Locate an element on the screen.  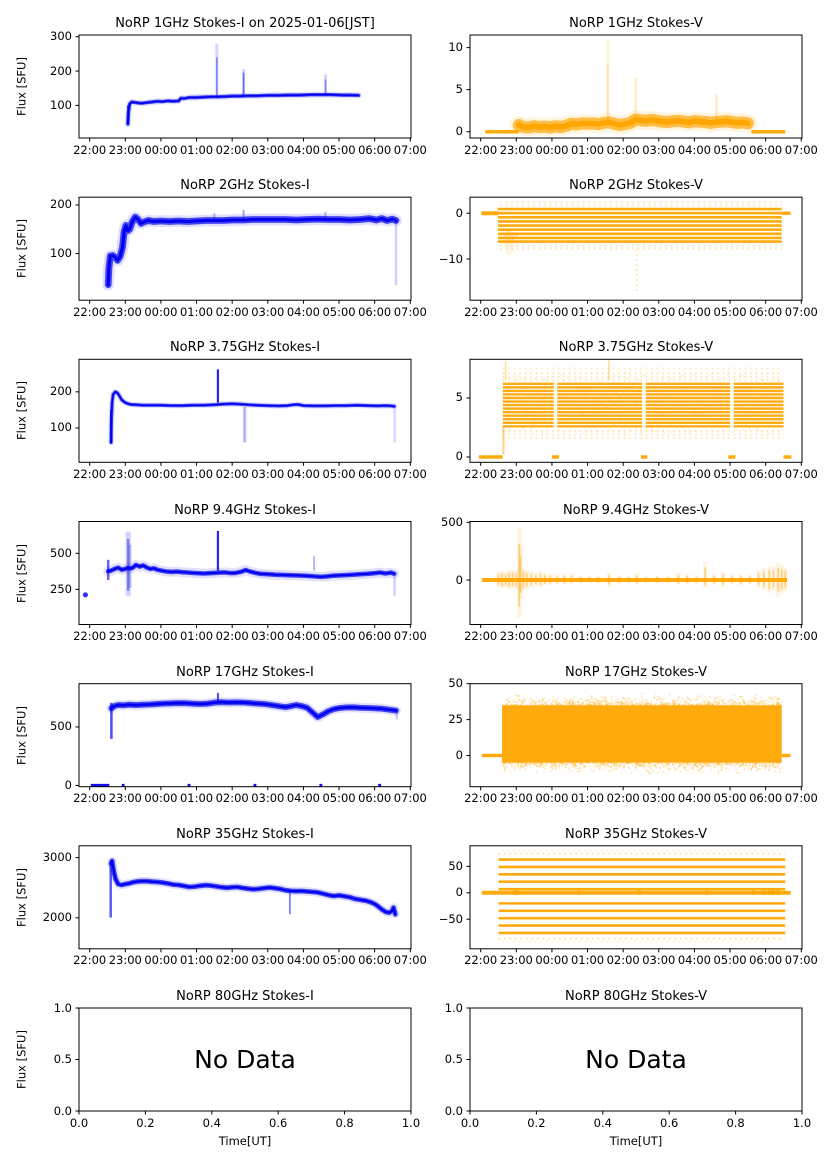
plot-data-norp-2ghz-stokes-v is located at coordinates (636, 246).